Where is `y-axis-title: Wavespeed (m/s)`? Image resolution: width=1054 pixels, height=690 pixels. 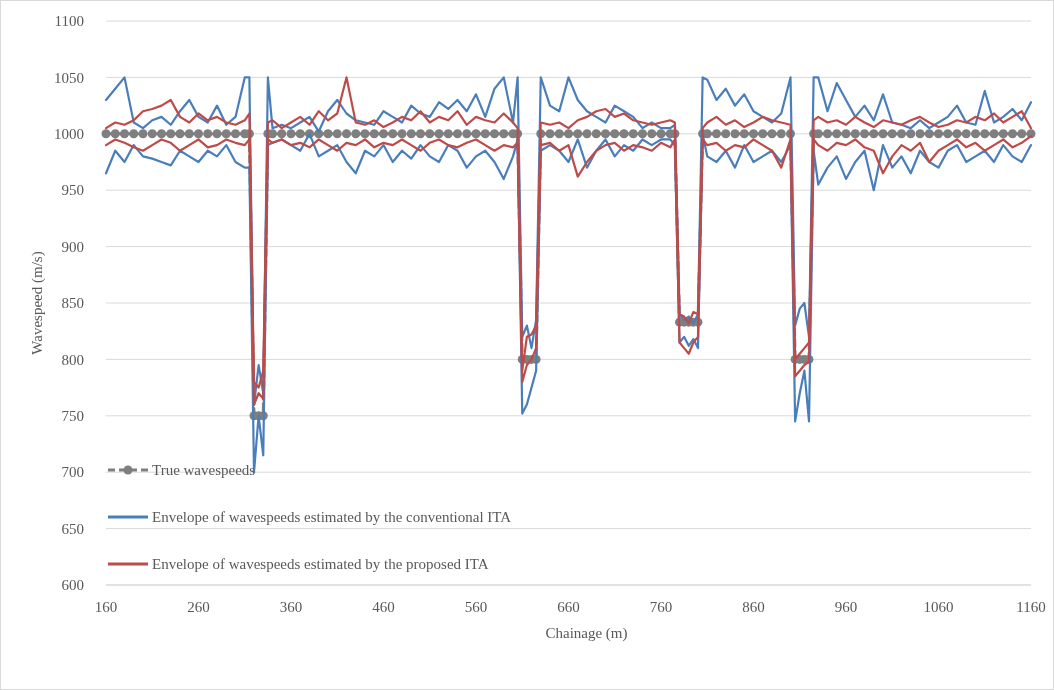
y-axis-title: Wavespeed (m/s) is located at coordinates (37, 303).